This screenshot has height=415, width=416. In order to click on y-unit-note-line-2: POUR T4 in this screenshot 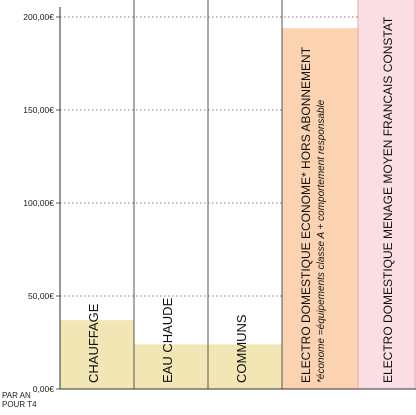, I will do `click(19, 404)`.